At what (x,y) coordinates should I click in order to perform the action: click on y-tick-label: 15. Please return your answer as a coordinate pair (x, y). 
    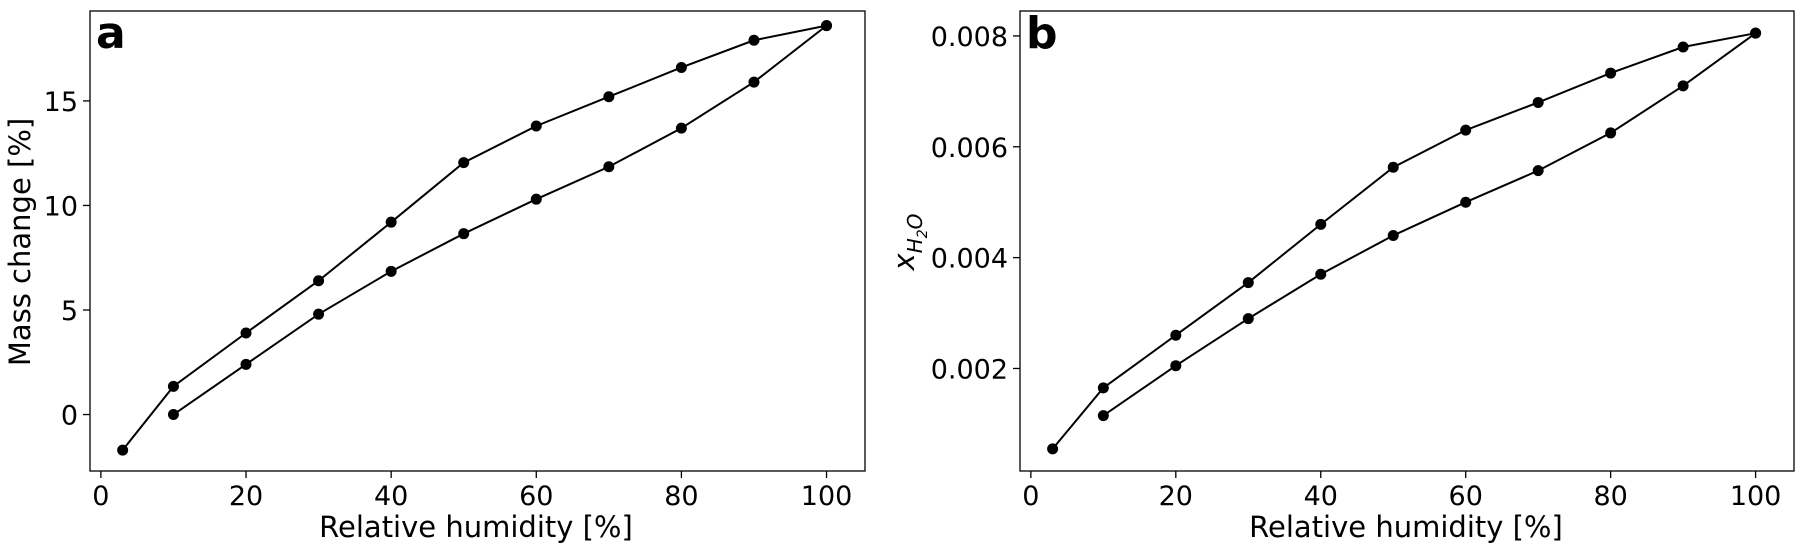
    Looking at the image, I should click on (61, 102).